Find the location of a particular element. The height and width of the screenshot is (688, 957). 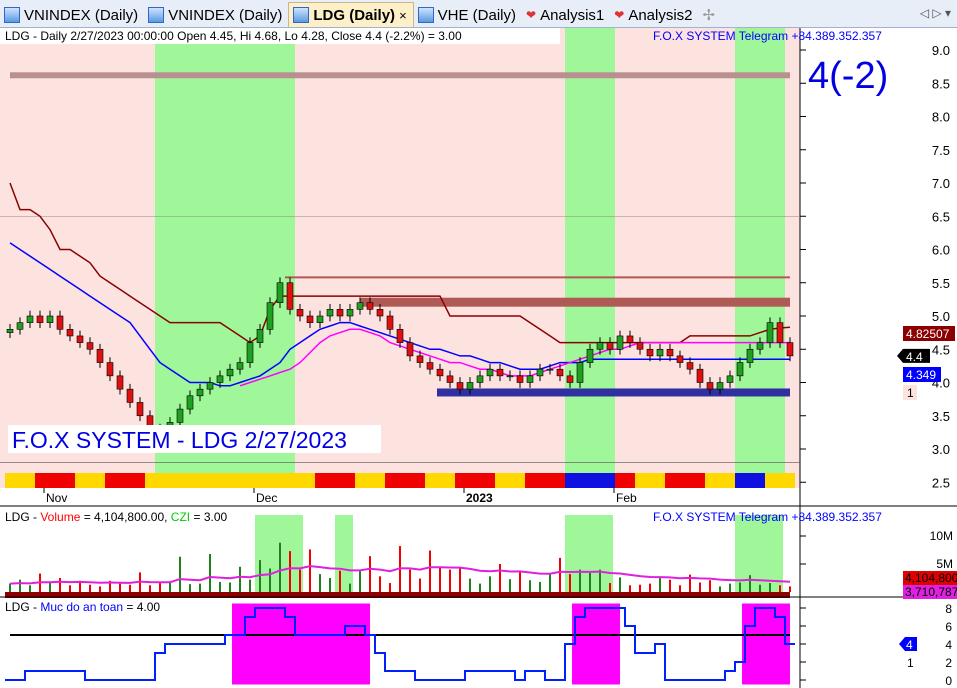

x-tick-label: 2023 is located at coordinates (479, 498).